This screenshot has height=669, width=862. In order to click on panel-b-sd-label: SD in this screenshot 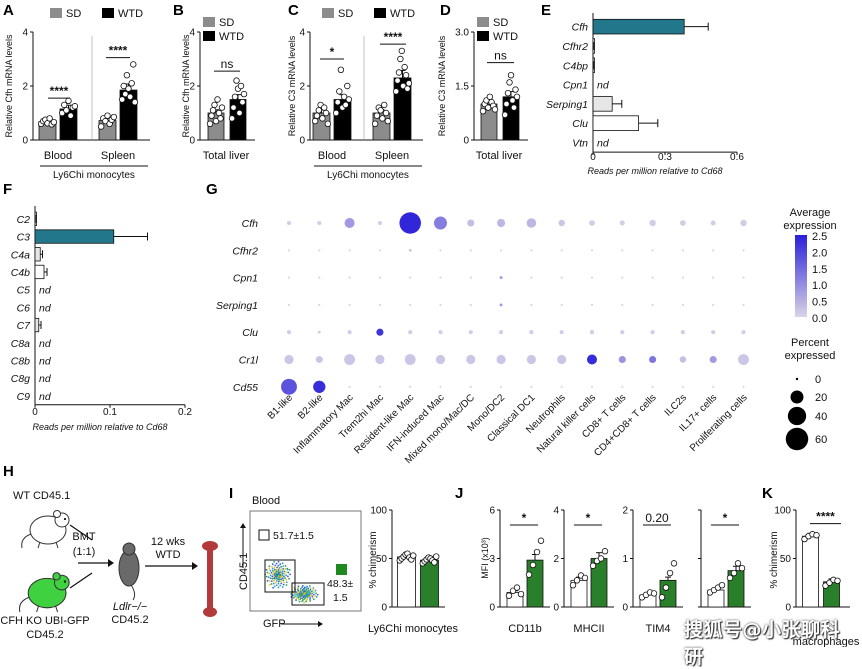, I will do `click(226, 23)`.